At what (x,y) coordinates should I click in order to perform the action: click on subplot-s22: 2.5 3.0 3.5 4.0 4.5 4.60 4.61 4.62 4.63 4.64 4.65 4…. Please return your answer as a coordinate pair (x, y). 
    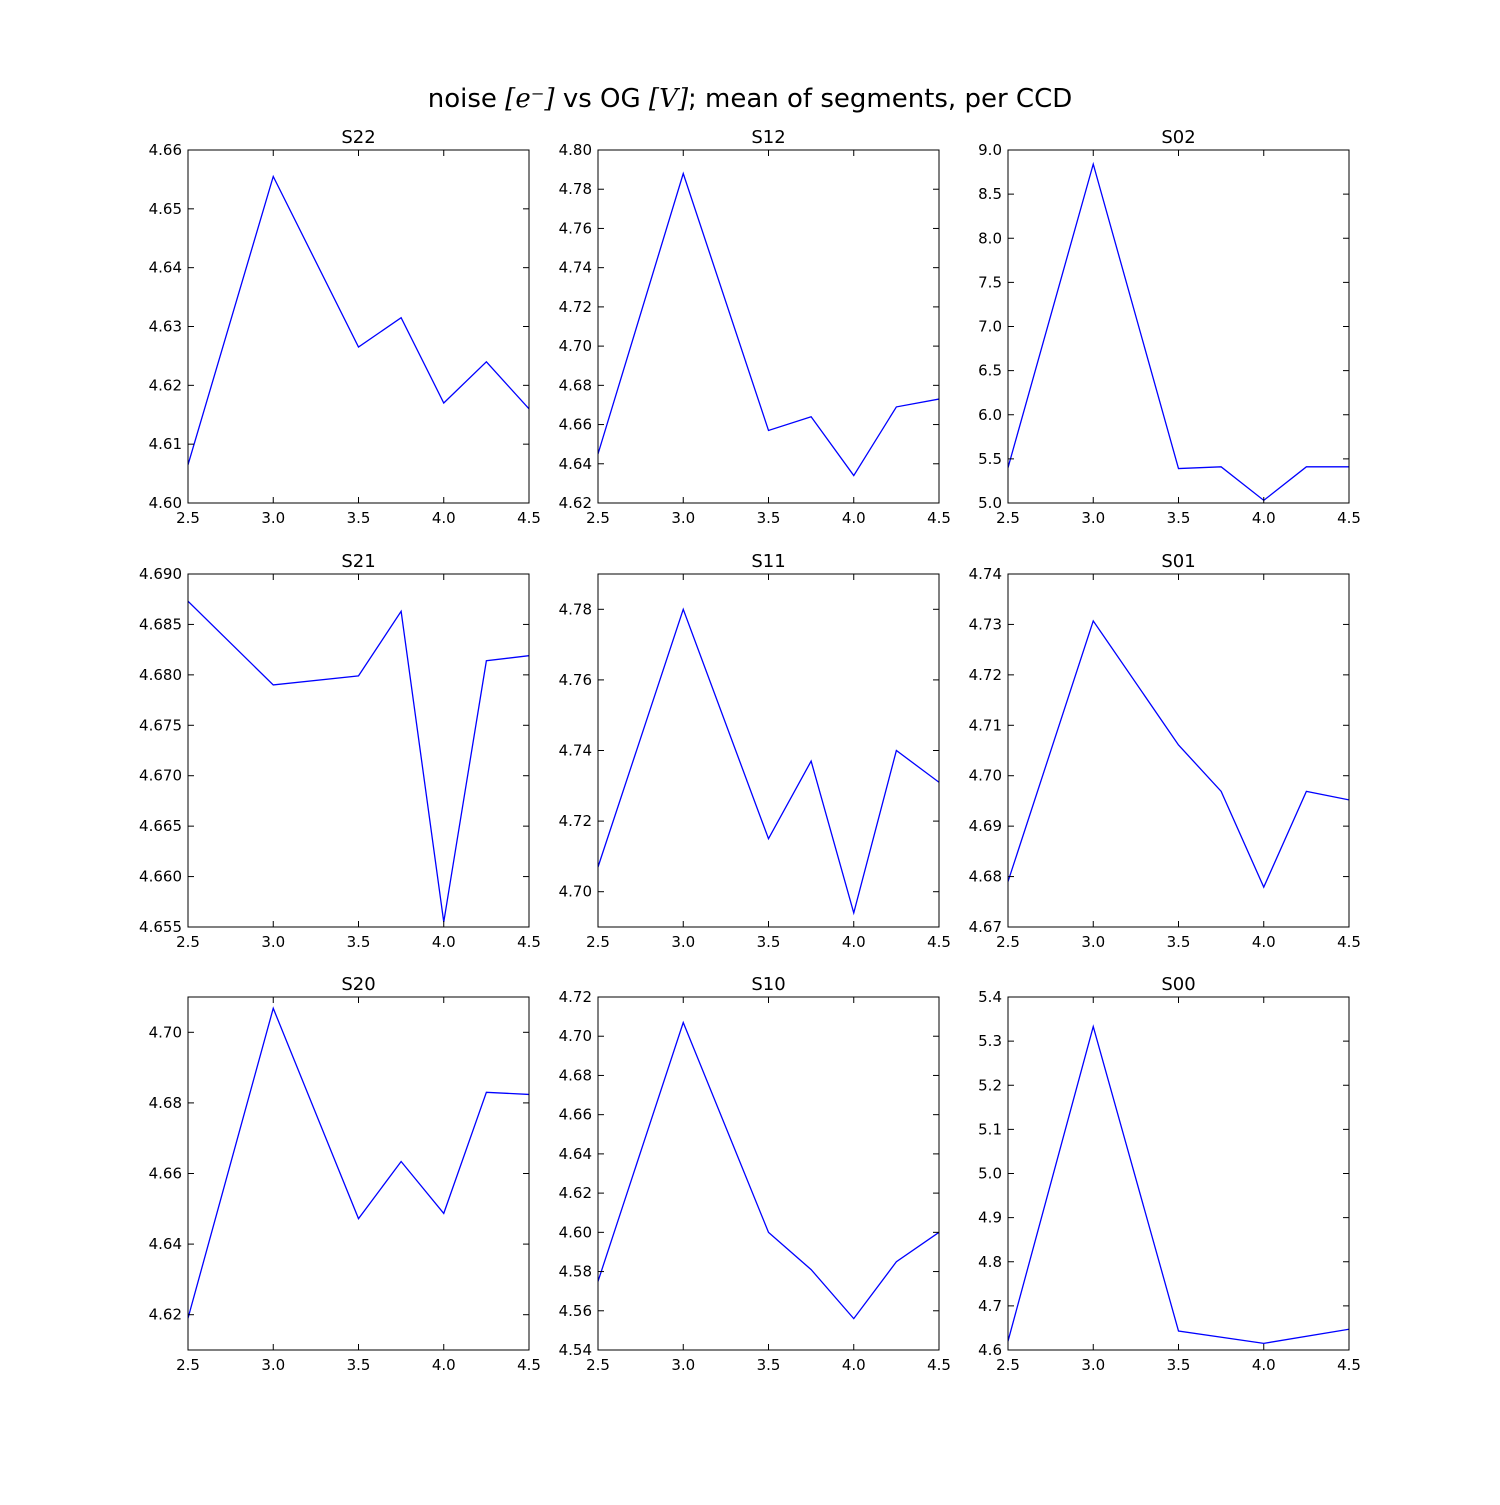
    Looking at the image, I should click on (345, 327).